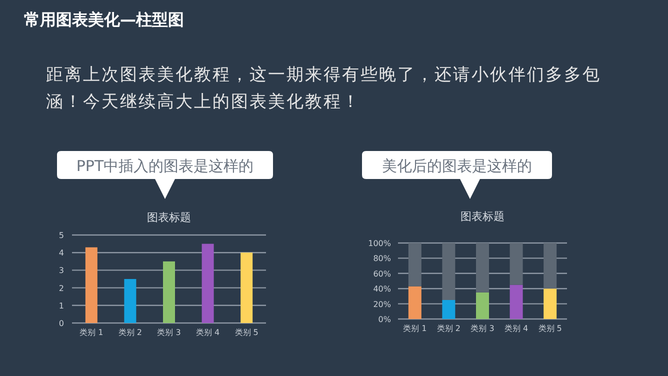  Describe the element at coordinates (104, 19) in the screenshot. I see `text: 常用图表美化—柱型图` at that location.